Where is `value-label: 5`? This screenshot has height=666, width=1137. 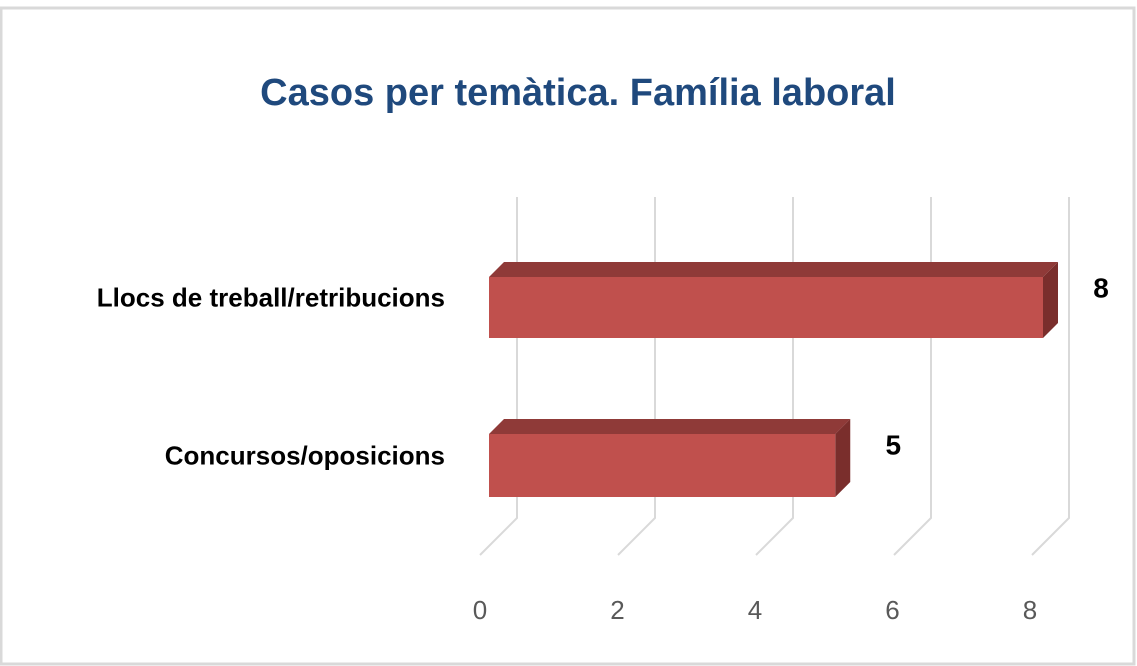 value-label: 5 is located at coordinates (893, 444).